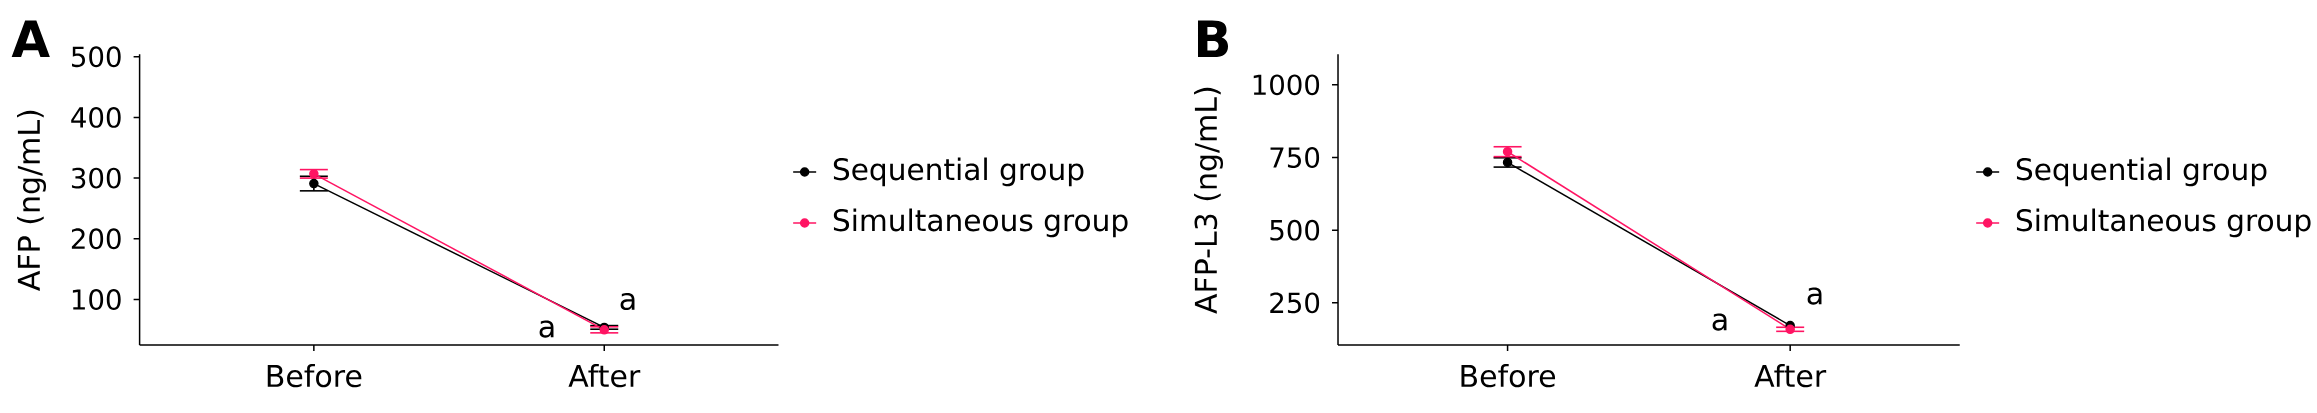 The height and width of the screenshot is (413, 2317). I want to click on y-axis-title: AFP (ng/mL), so click(32, 200).